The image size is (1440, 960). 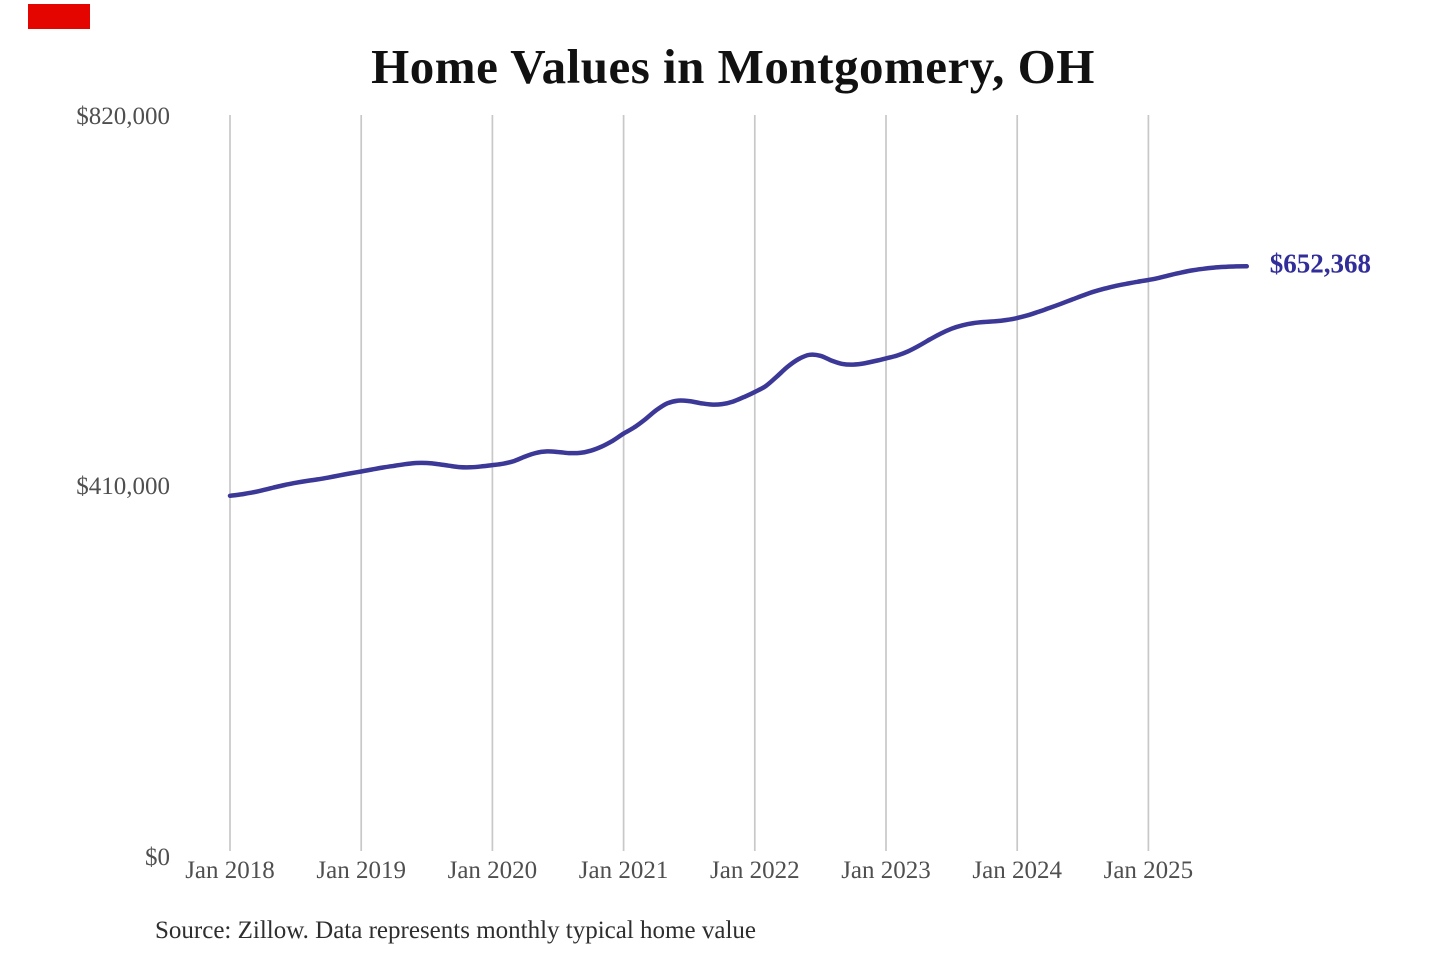 What do you see at coordinates (755, 870) in the screenshot?
I see `x-tick-label: Jan 2022` at bounding box center [755, 870].